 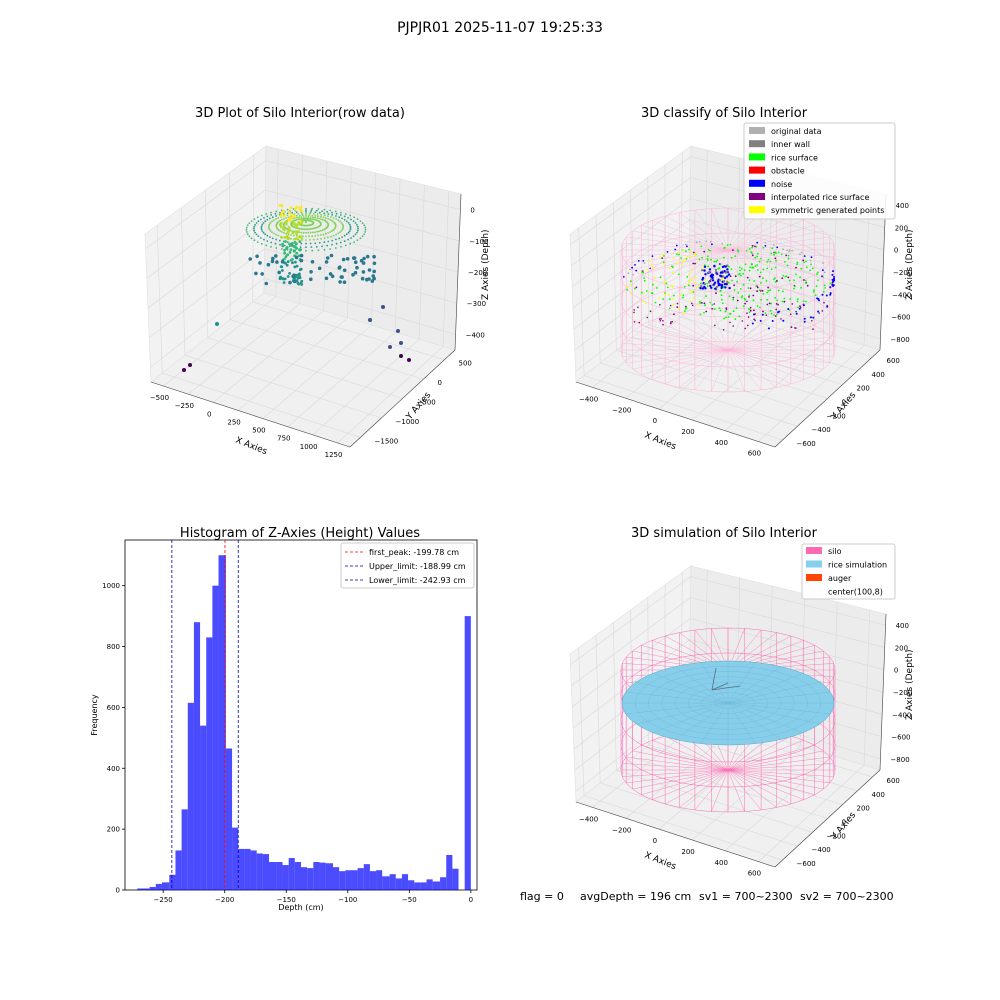 I want to click on y-tick-label: 200, so click(x=113, y=830).